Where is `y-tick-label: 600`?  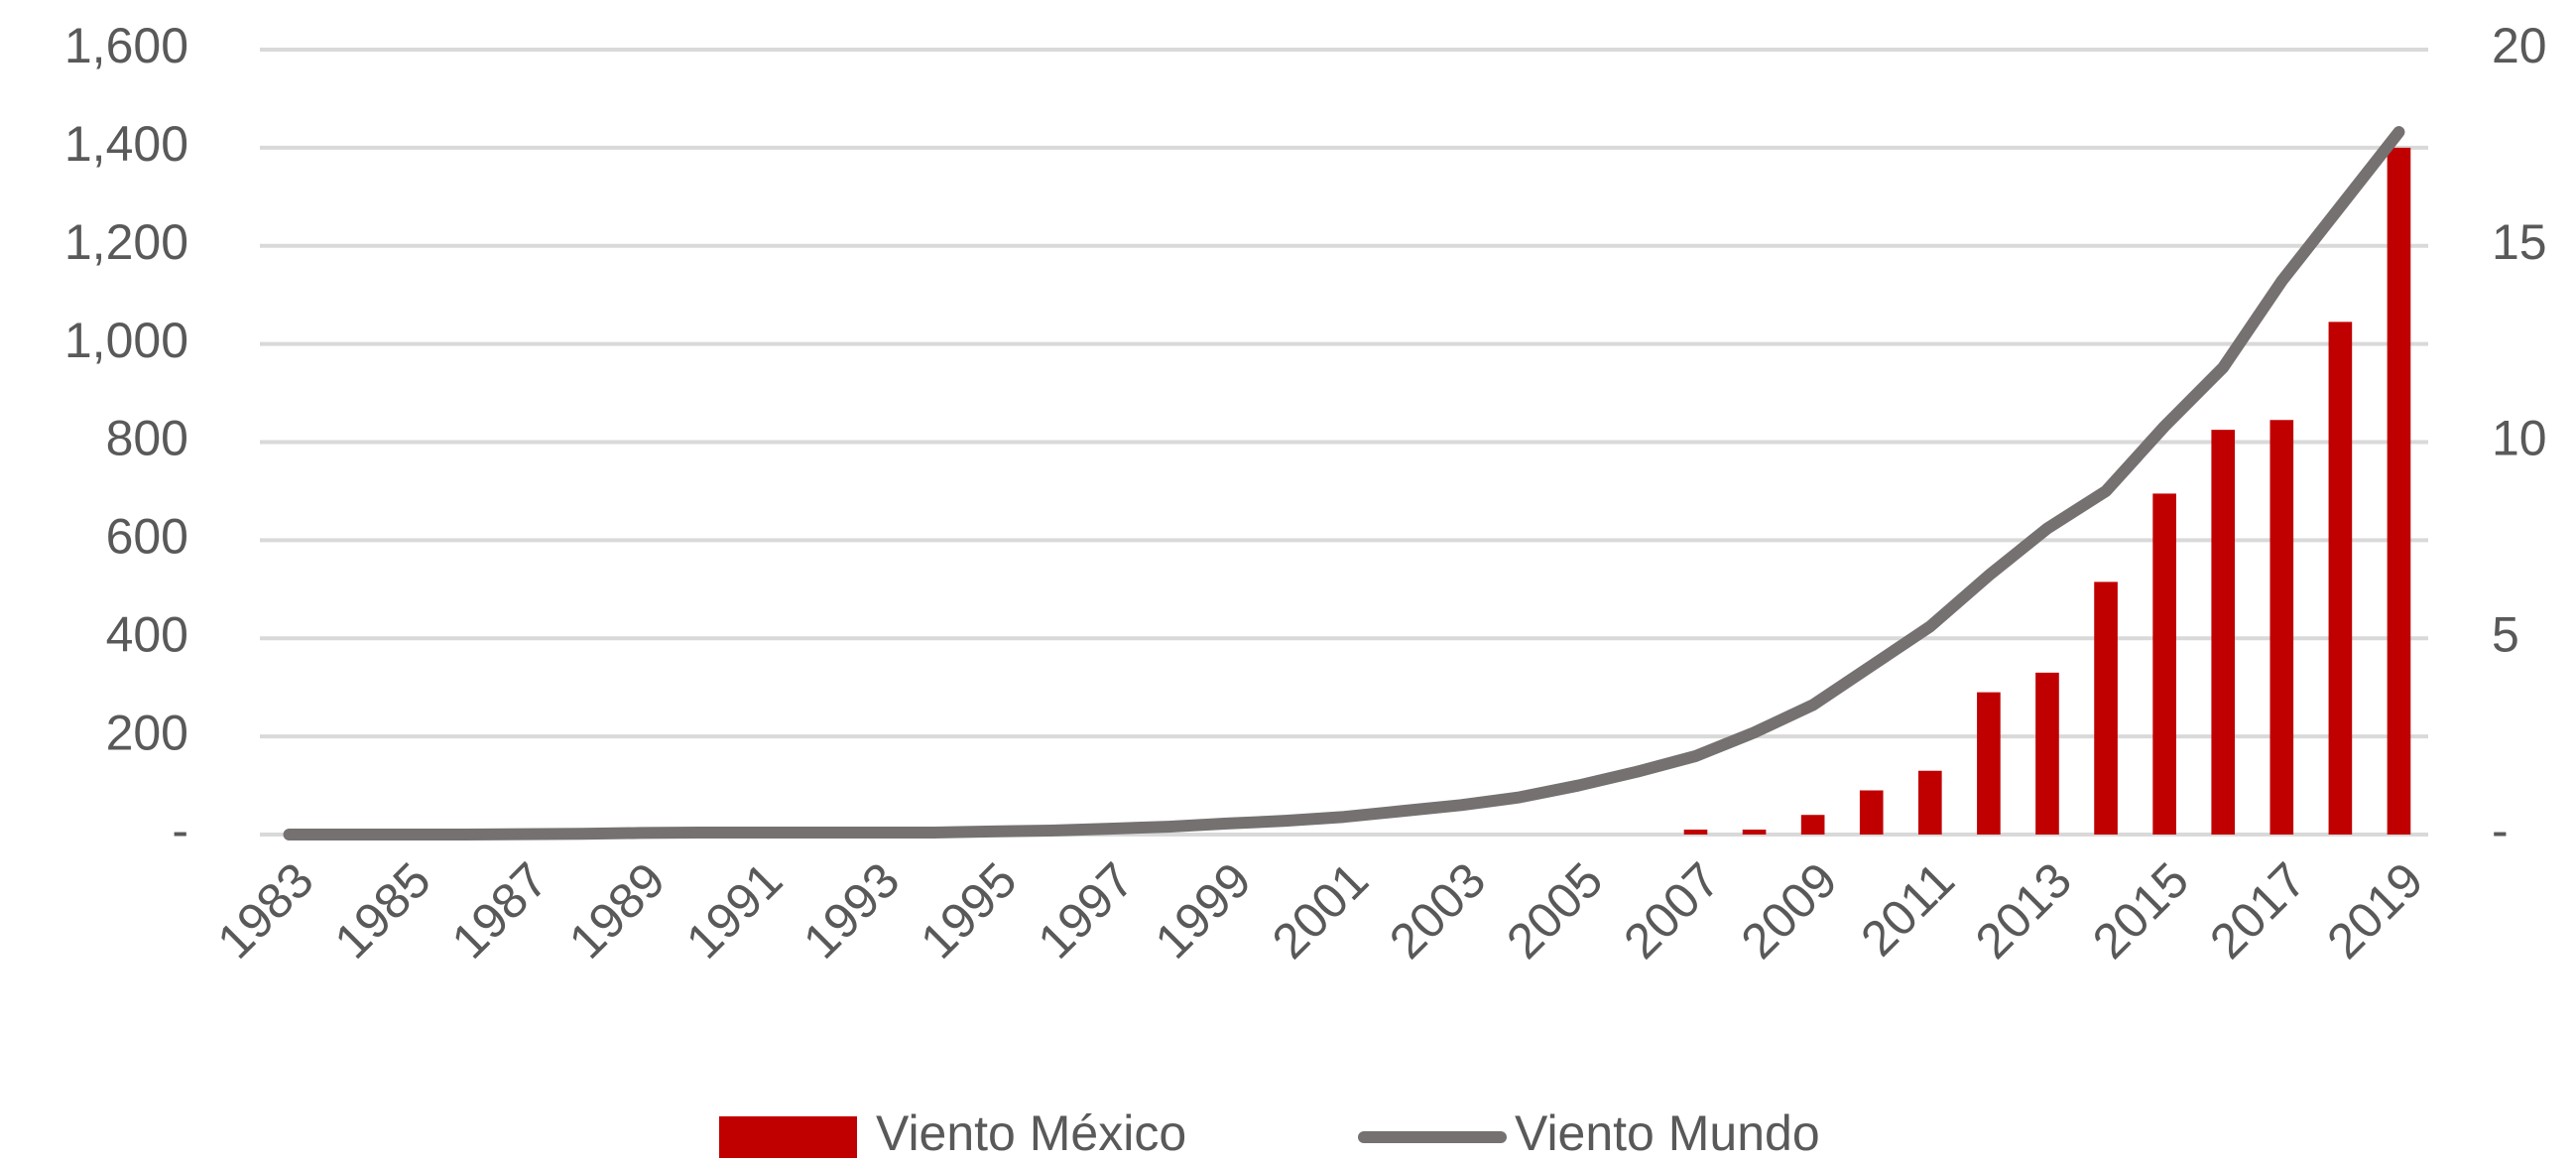
y-tick-label: 600 is located at coordinates (147, 537).